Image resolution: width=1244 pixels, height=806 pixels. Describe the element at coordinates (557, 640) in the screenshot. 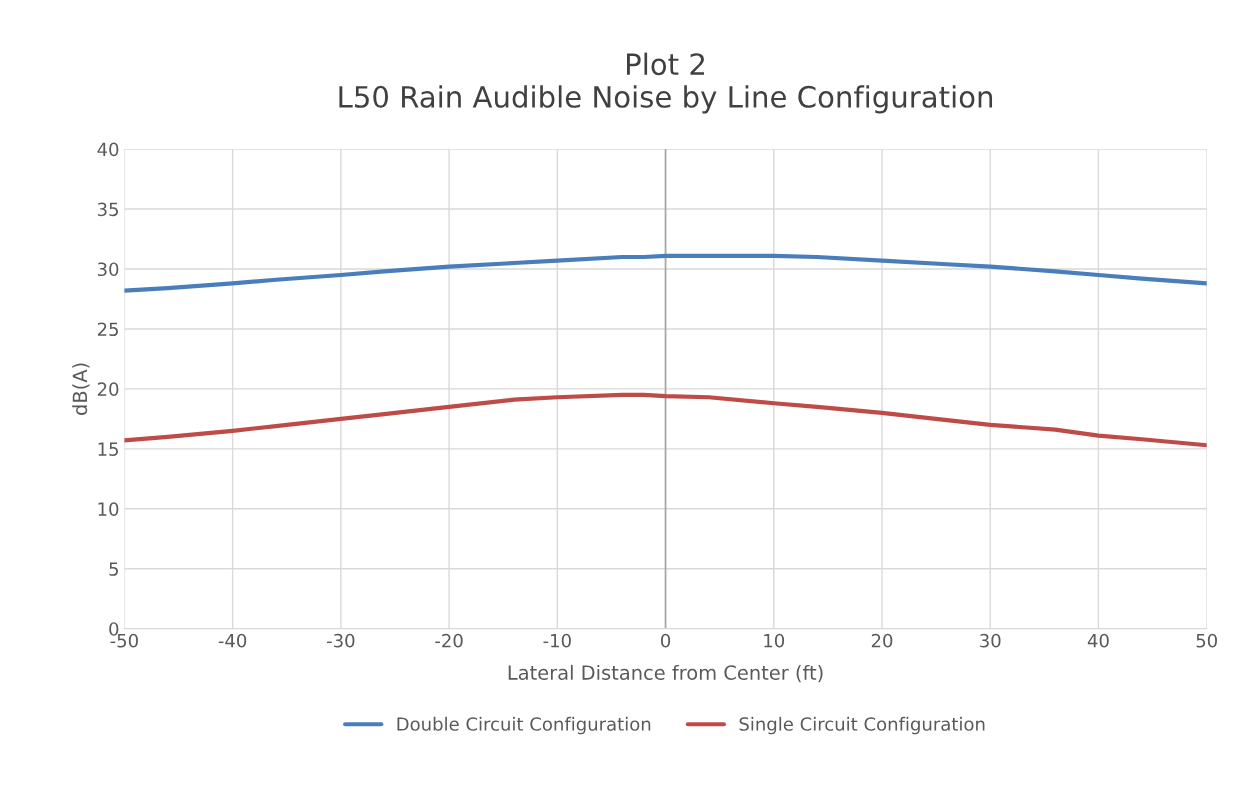

I see `x-tick-label: -10` at that location.